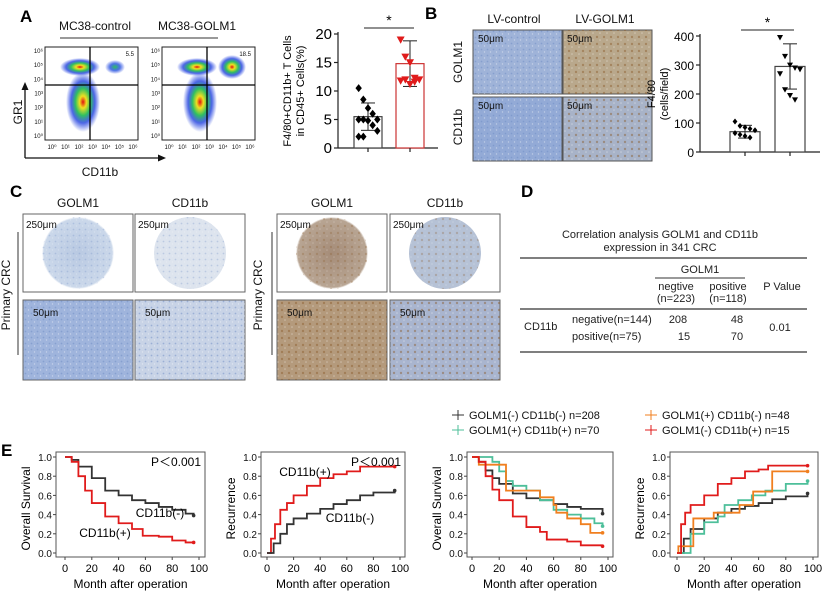 This screenshot has width=824, height=593. Describe the element at coordinates (431, 13) in the screenshot. I see `panel-label-b: B` at that location.